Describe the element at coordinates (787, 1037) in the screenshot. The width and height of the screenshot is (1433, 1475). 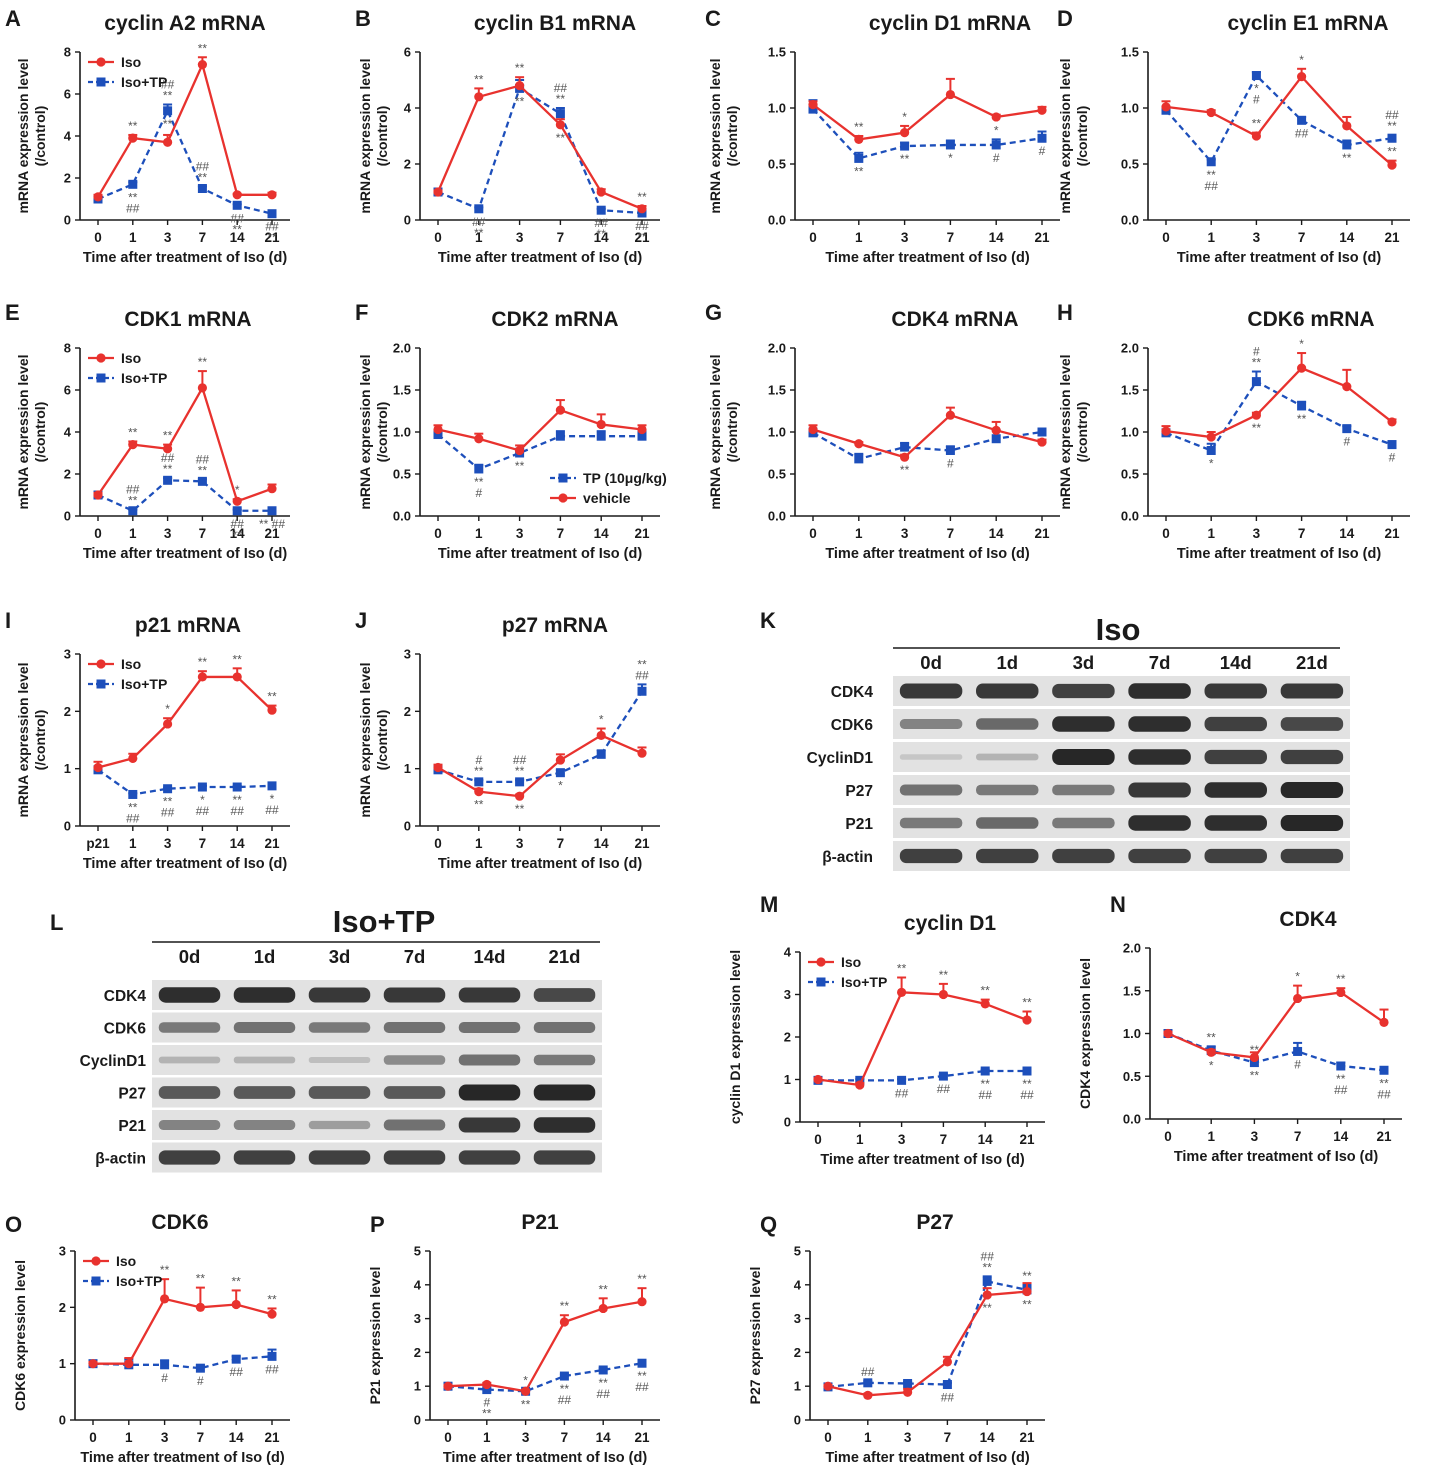
I see `y-tick-label: 2` at that location.